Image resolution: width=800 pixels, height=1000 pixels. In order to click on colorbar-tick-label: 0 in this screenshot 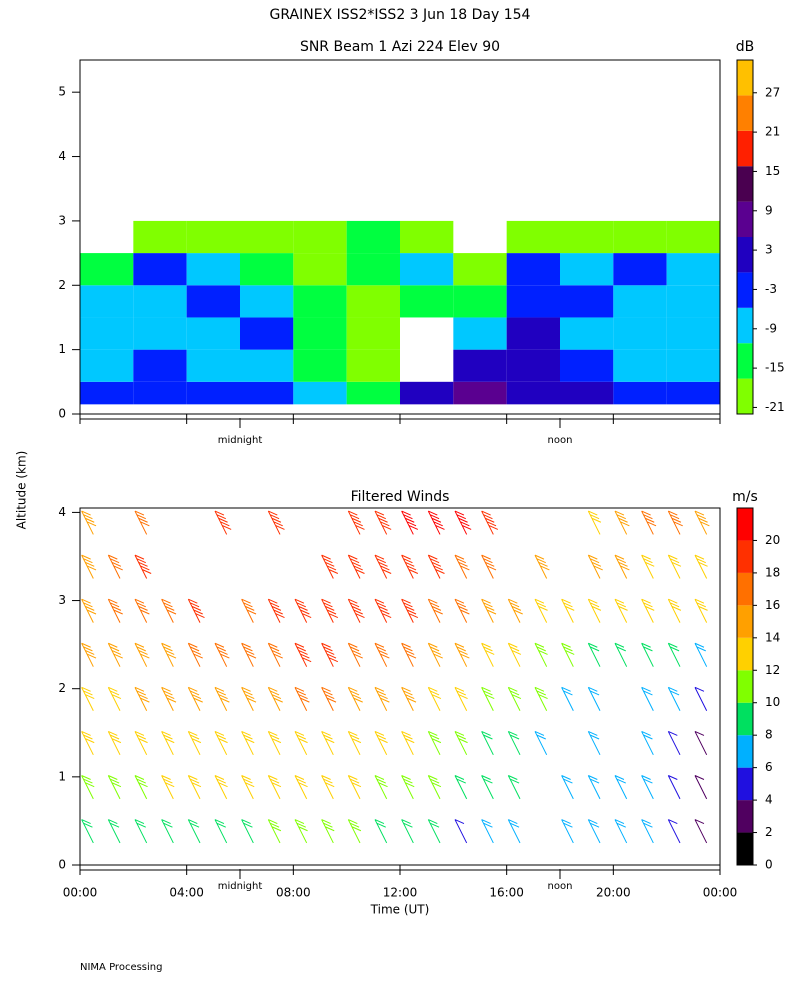, I will do `click(769, 865)`.